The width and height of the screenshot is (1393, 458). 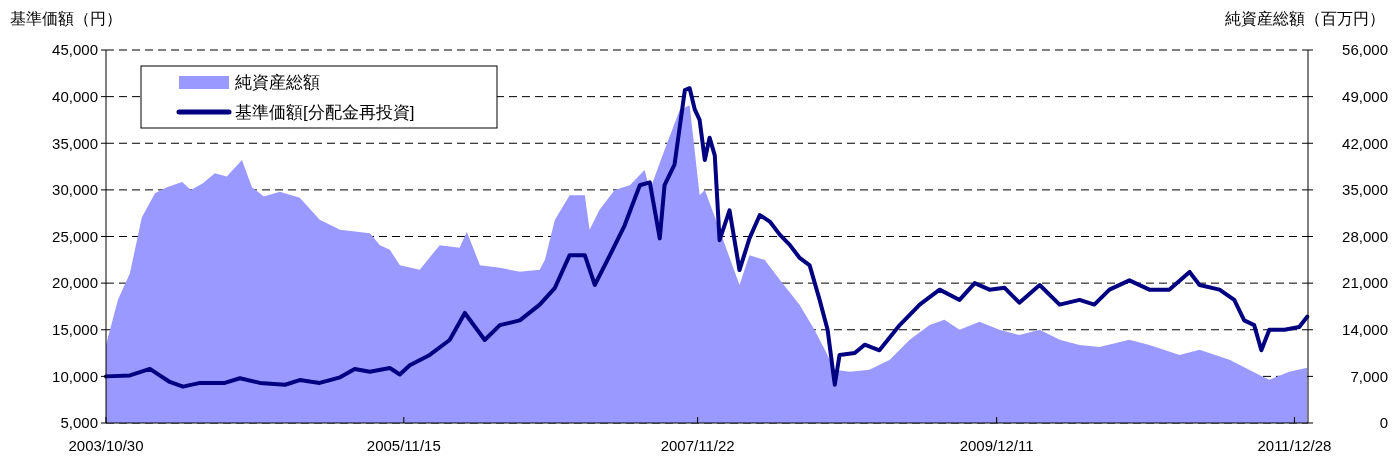 I want to click on y-tick-label: 30,000, so click(x=75, y=190).